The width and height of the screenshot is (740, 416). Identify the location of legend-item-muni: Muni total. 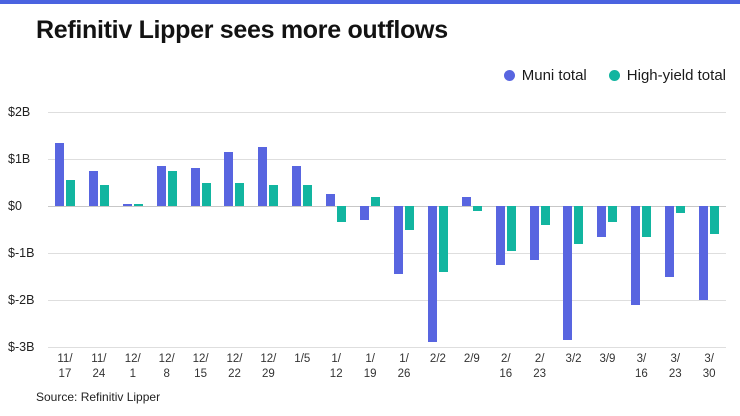
(545, 75).